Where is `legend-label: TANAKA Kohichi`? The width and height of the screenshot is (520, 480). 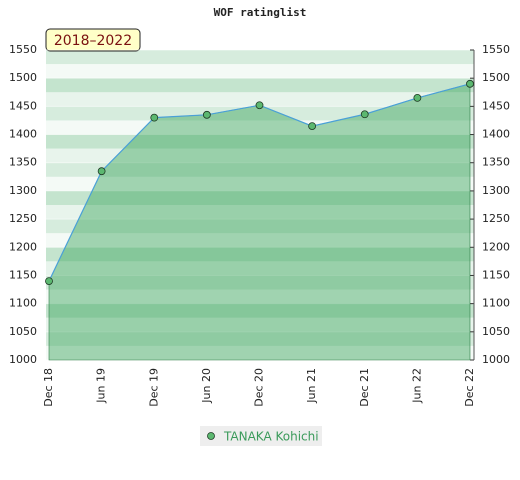 legend-label: TANAKA Kohichi is located at coordinates (271, 437).